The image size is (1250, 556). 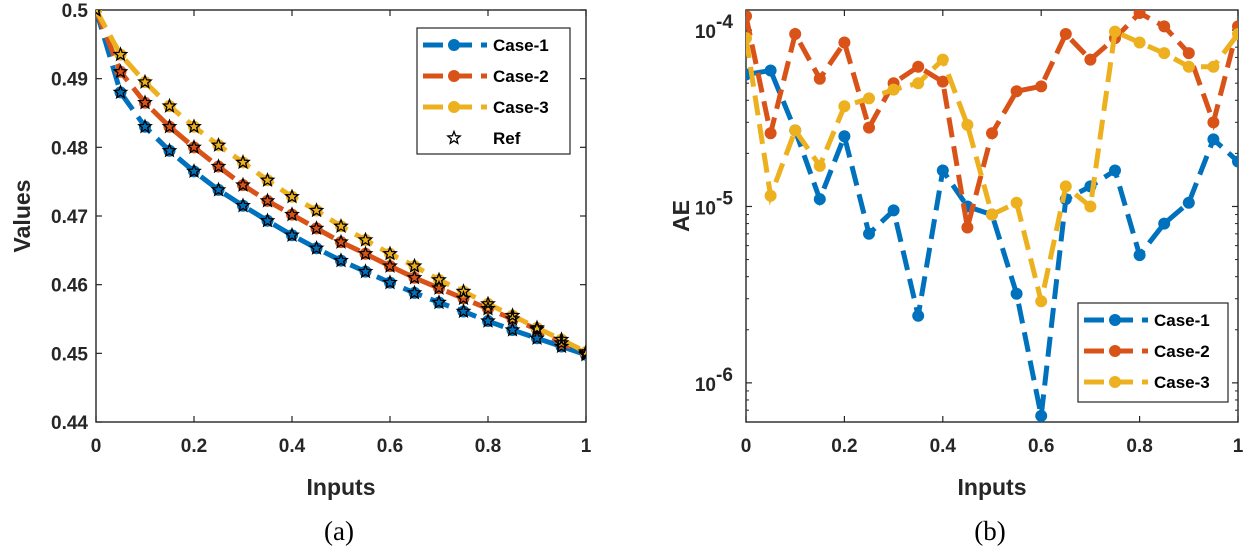 I want to click on legend-marker-ref, so click(x=454, y=137).